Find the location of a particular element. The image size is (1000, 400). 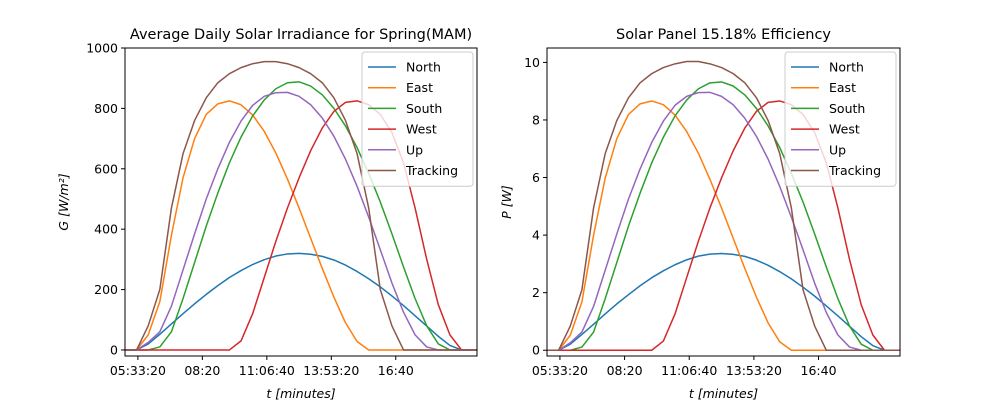

y-axis-label: G [W/m²] is located at coordinates (63, 201).